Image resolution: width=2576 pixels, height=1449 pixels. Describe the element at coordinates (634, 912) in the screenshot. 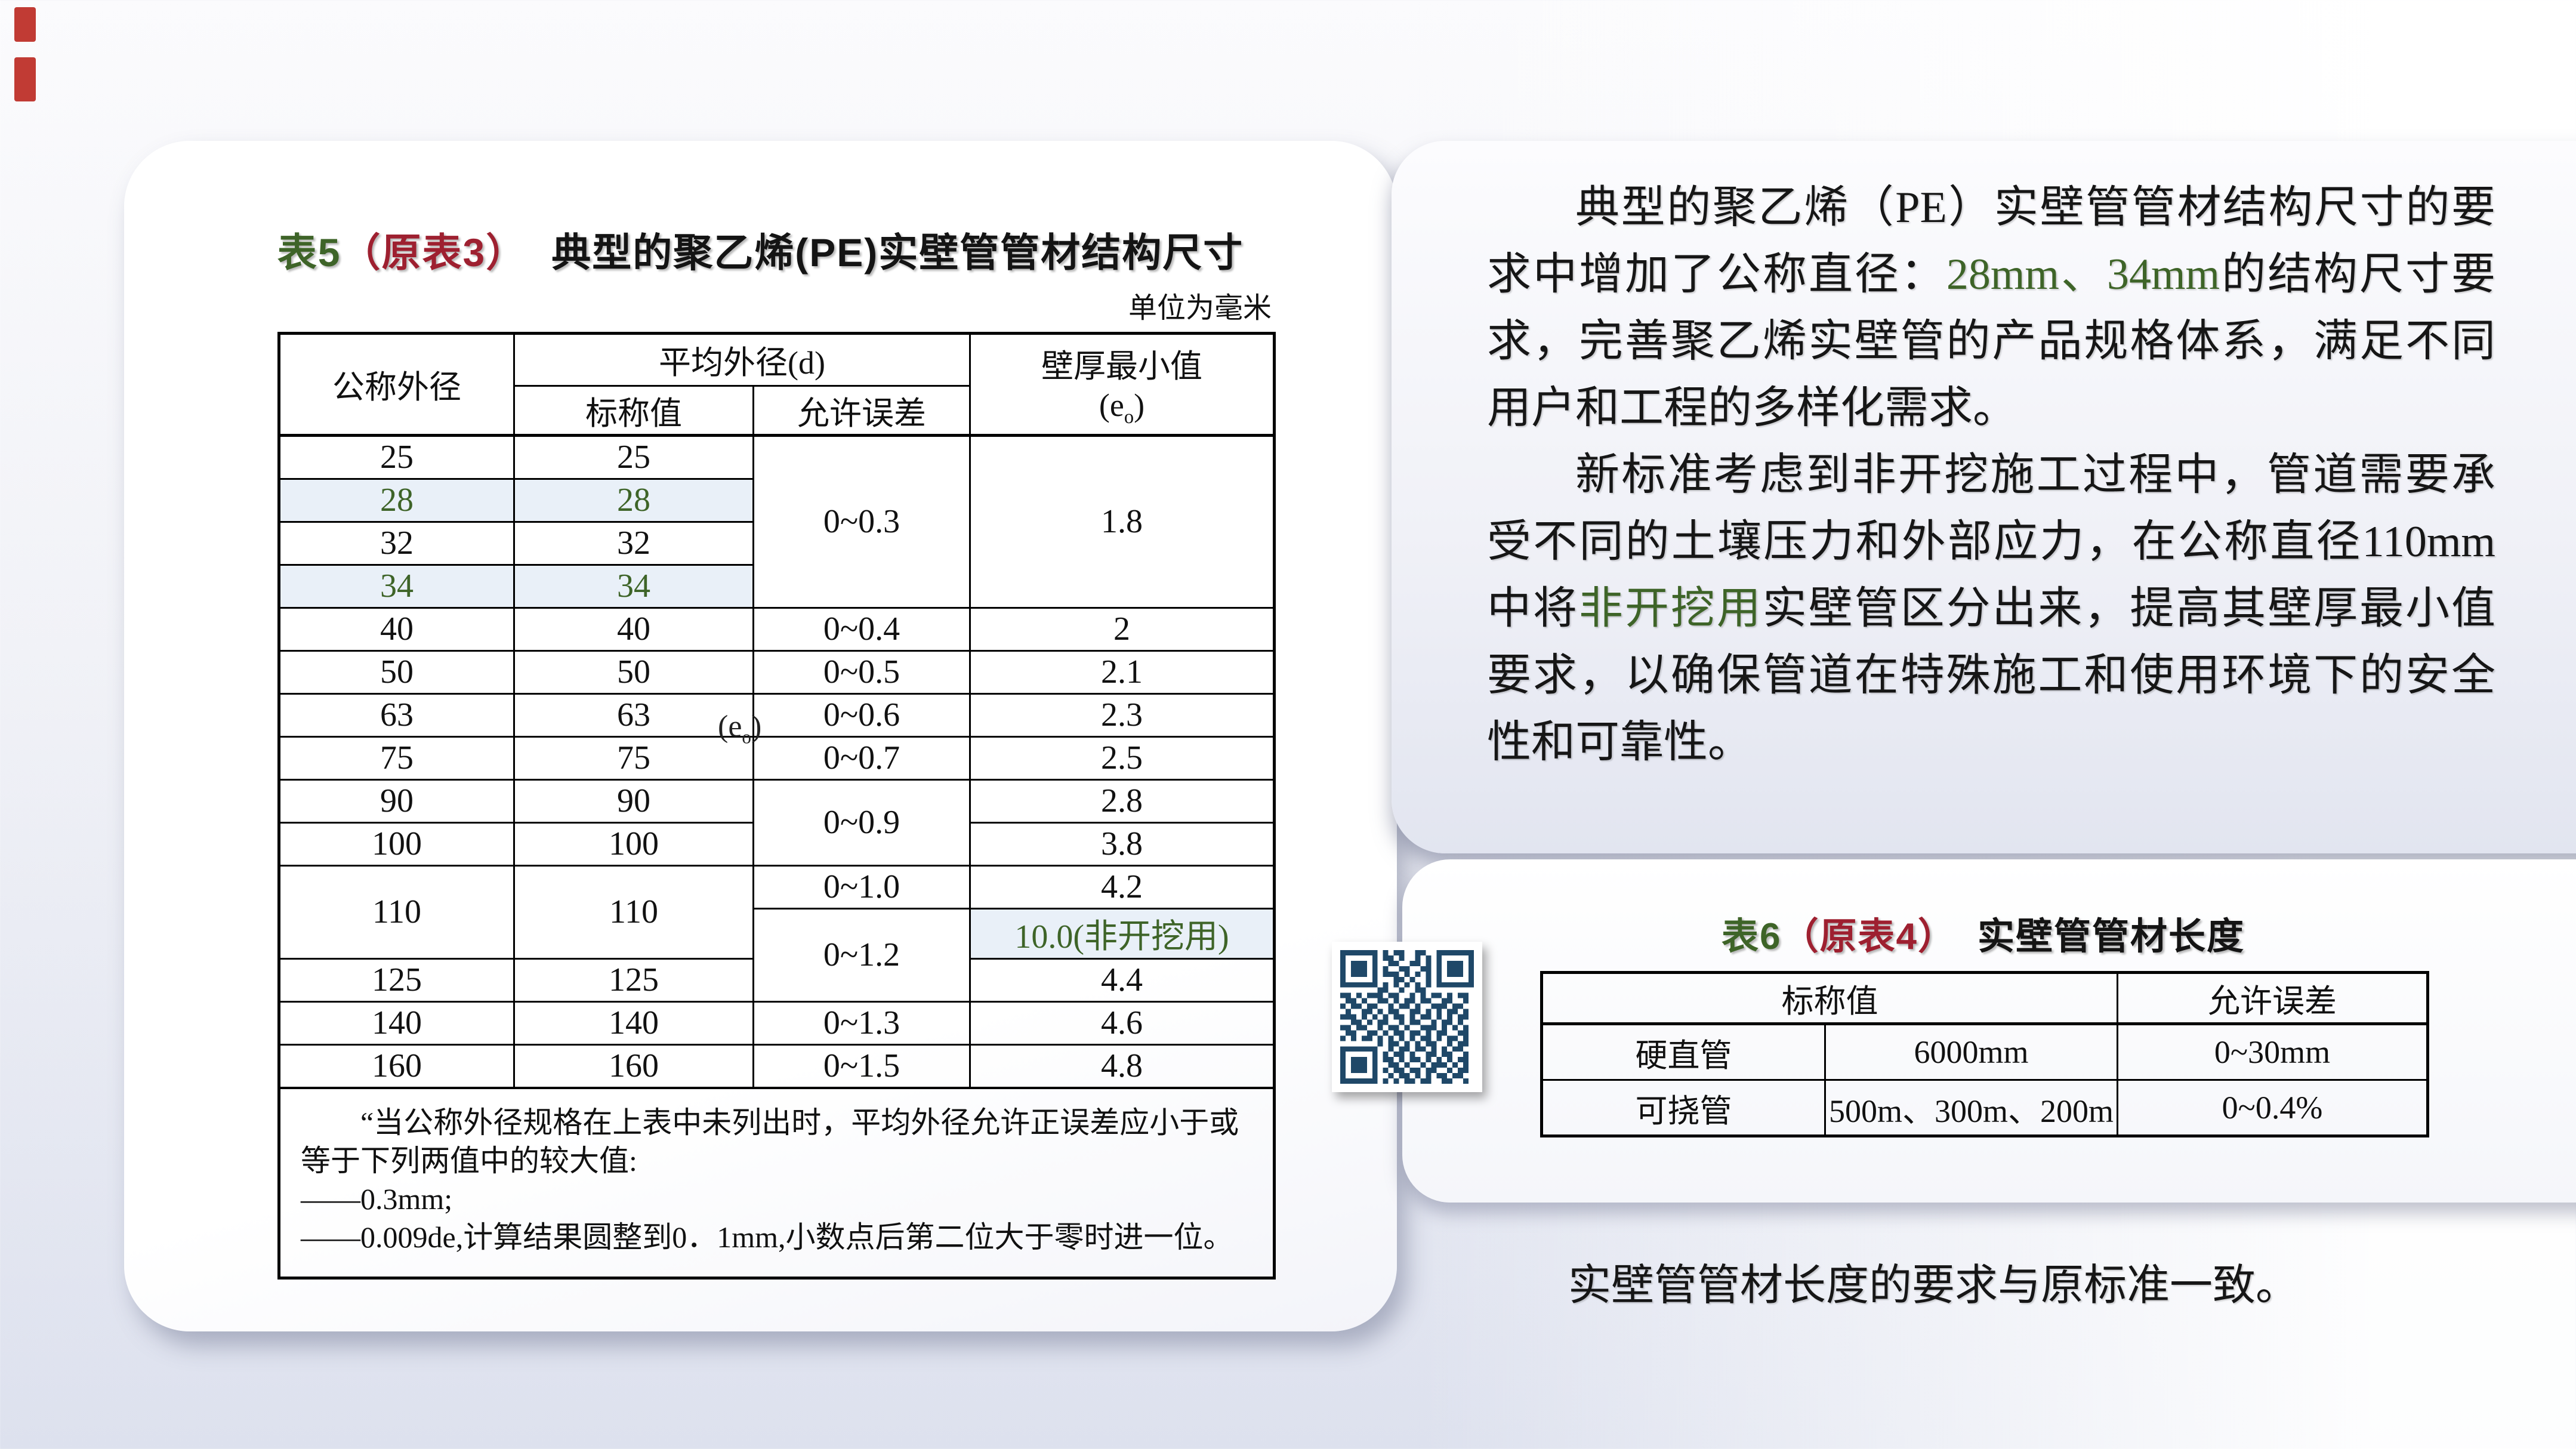

I see `cell-nominal: 110` at that location.